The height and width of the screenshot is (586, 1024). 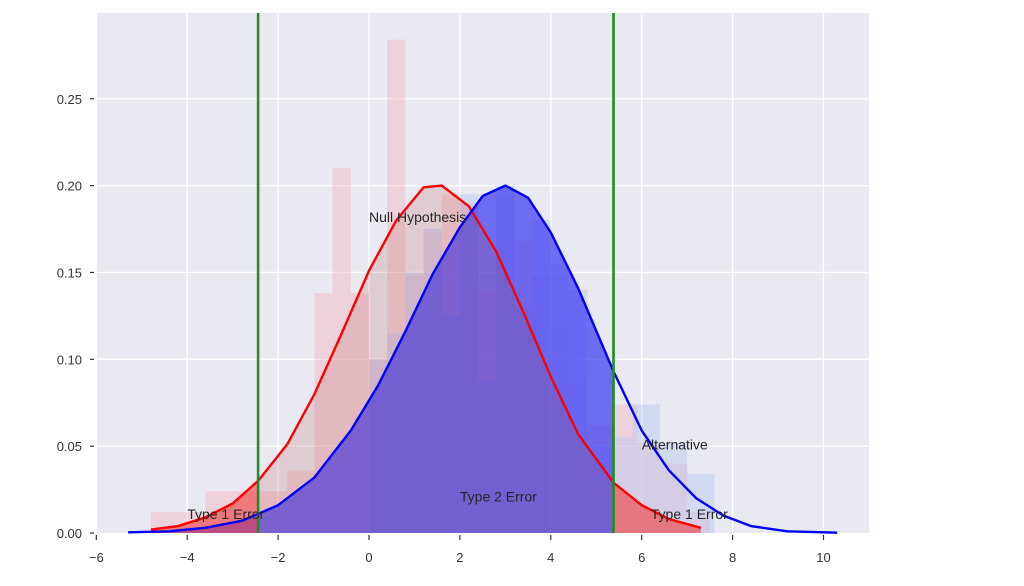 I want to click on type-1-error-right-region, so click(x=657, y=507).